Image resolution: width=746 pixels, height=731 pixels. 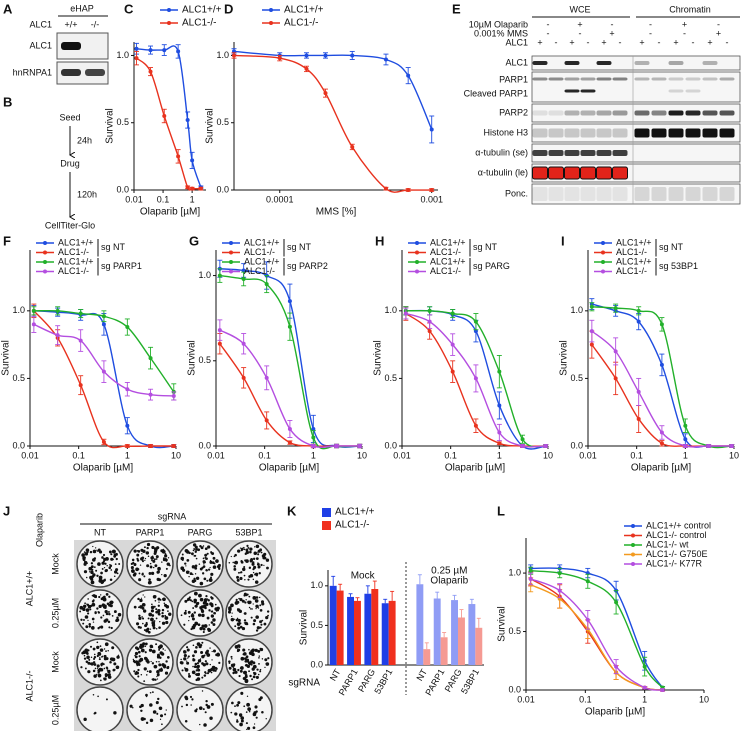 I want to click on blot, so click(x=82, y=73).